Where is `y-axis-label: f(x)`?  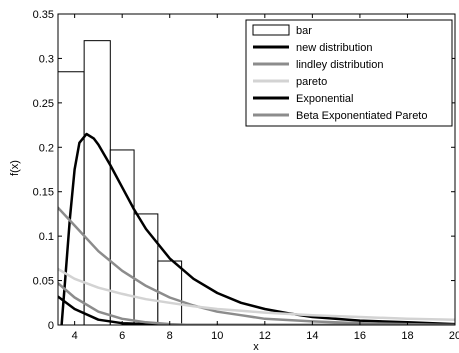
y-axis-label: f(x) is located at coordinates (15, 168).